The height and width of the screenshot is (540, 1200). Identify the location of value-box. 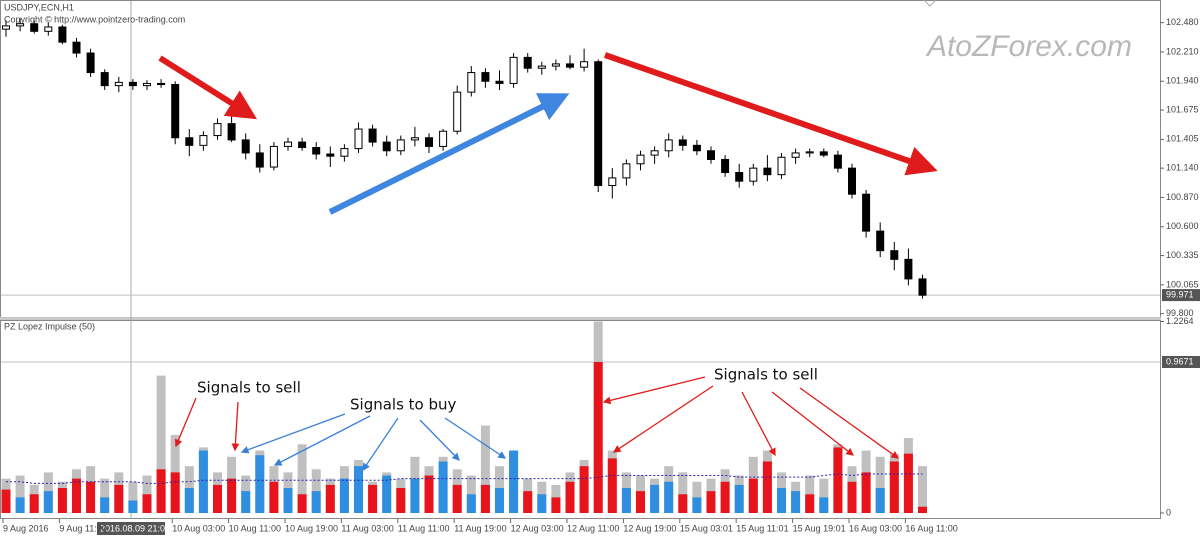
(1181, 361).